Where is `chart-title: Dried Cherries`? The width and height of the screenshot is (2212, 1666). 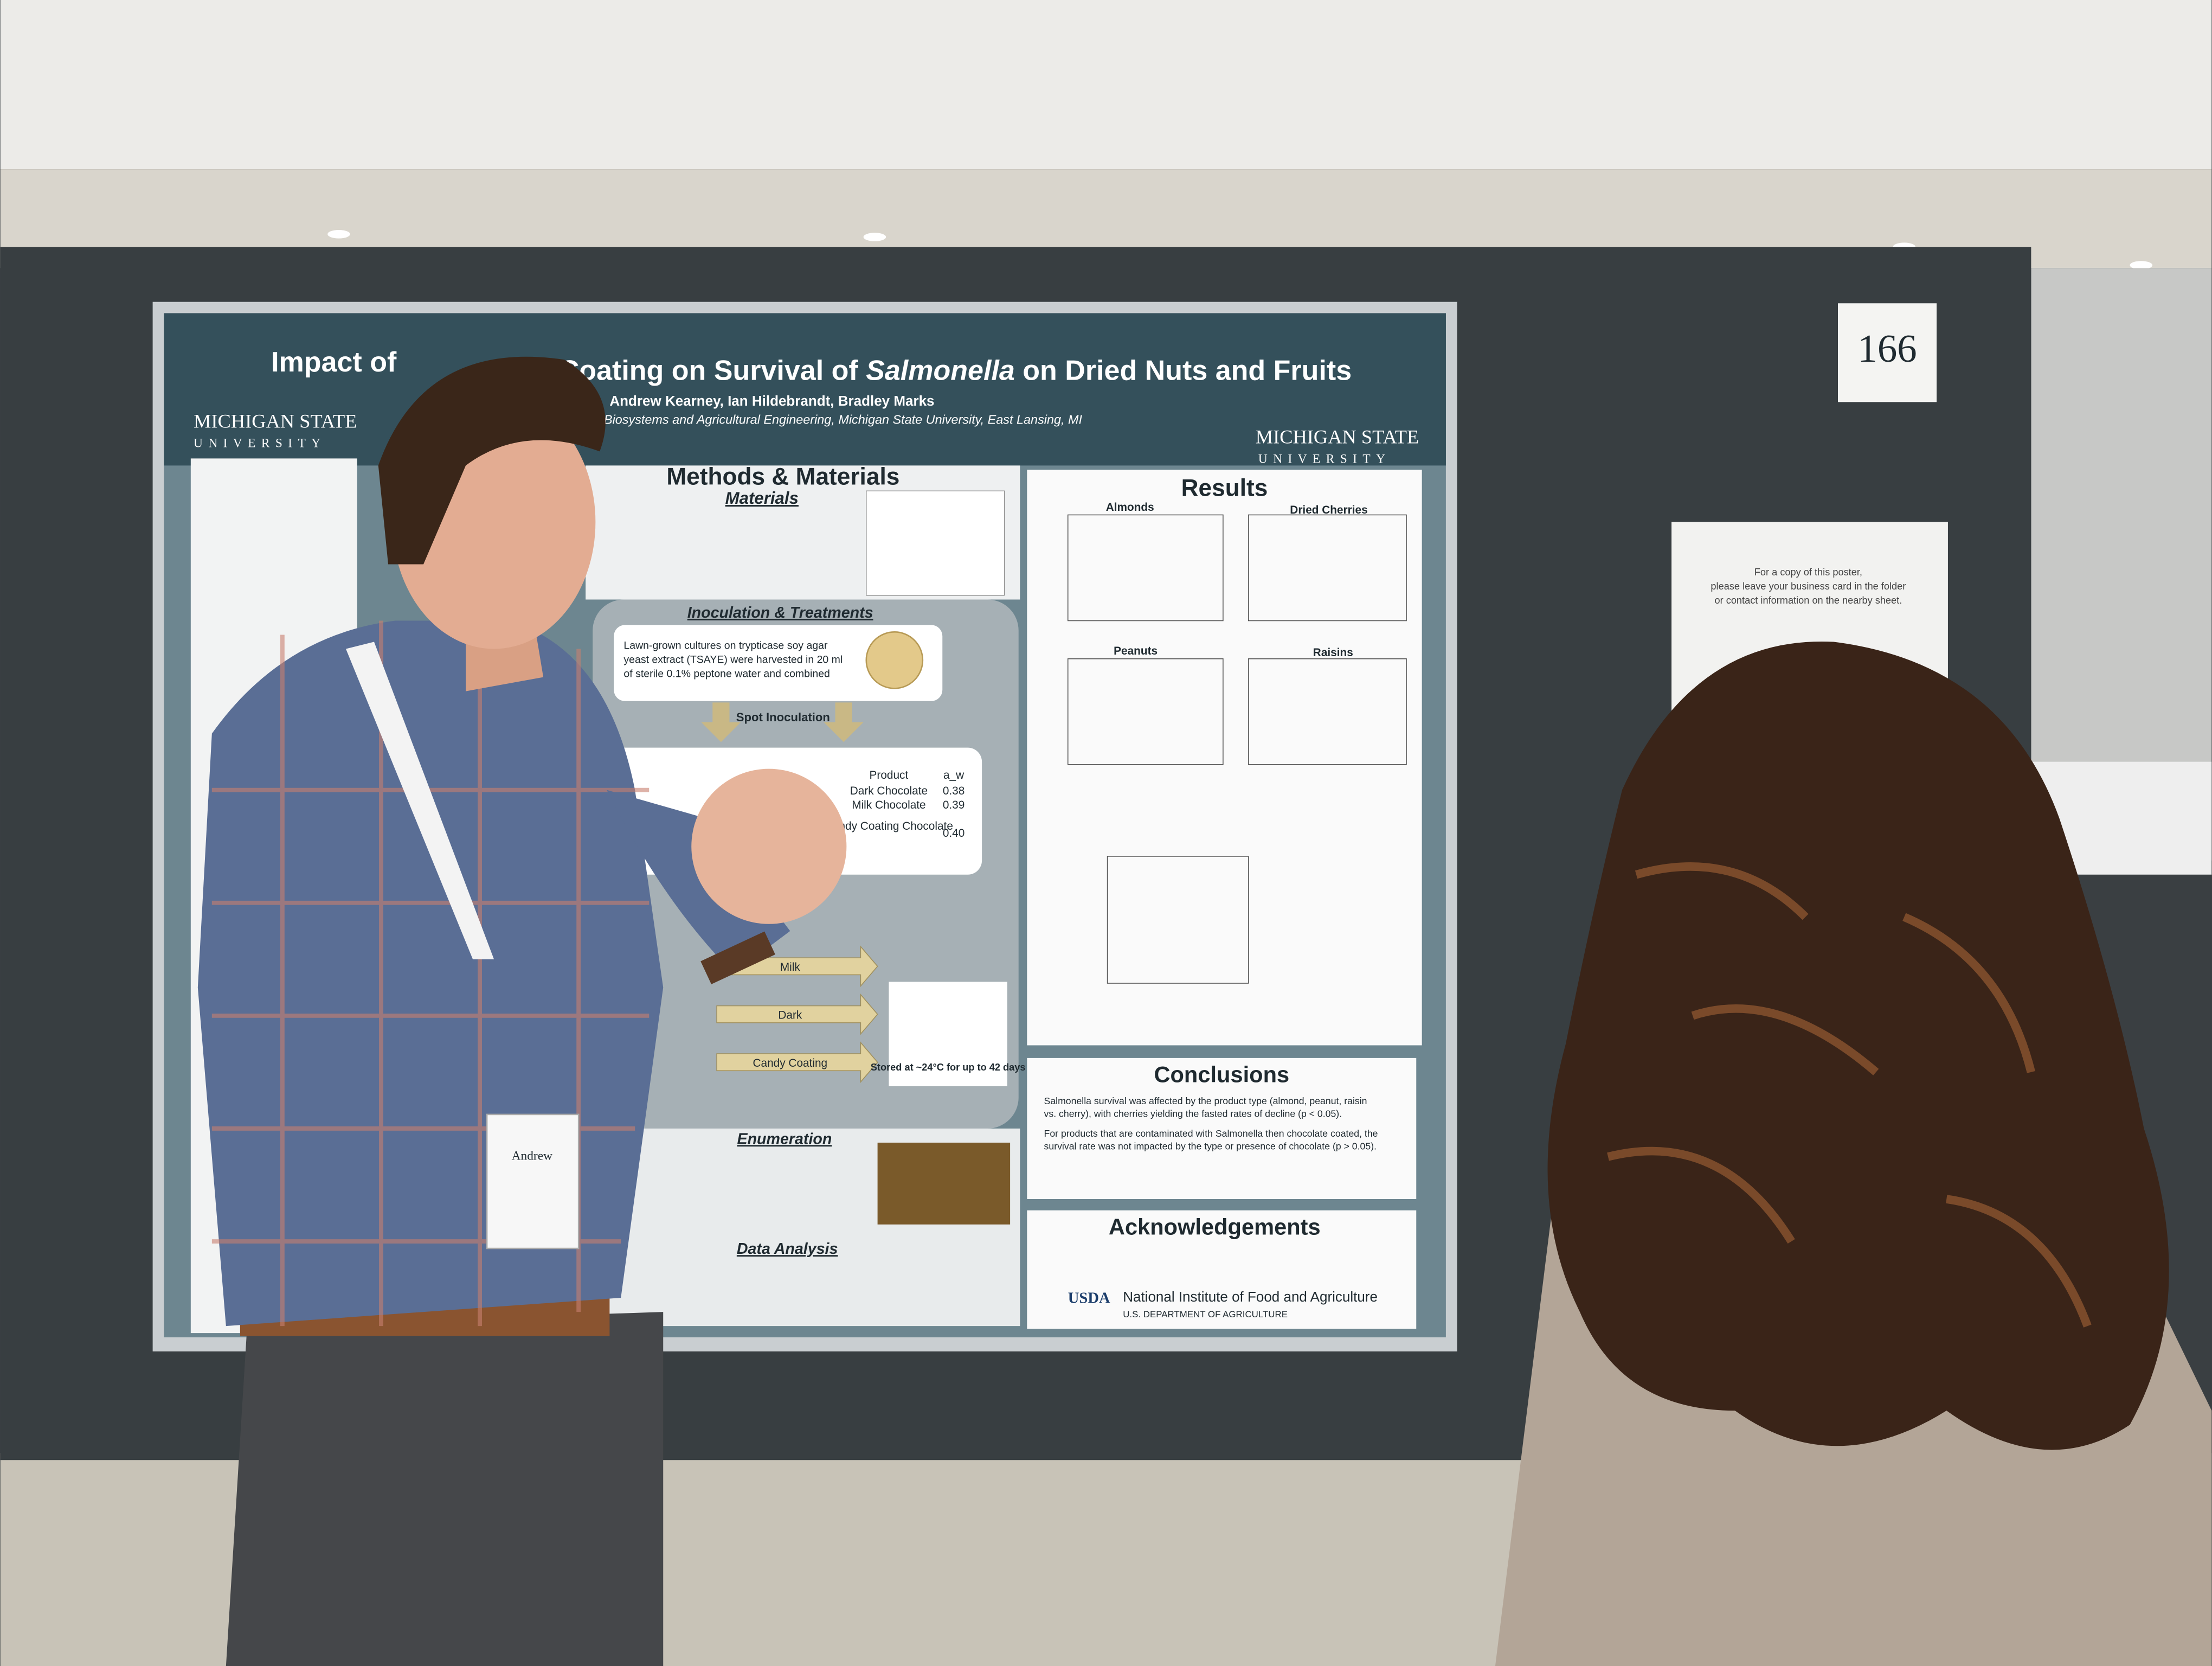
chart-title: Dried Cherries is located at coordinates (1328, 510).